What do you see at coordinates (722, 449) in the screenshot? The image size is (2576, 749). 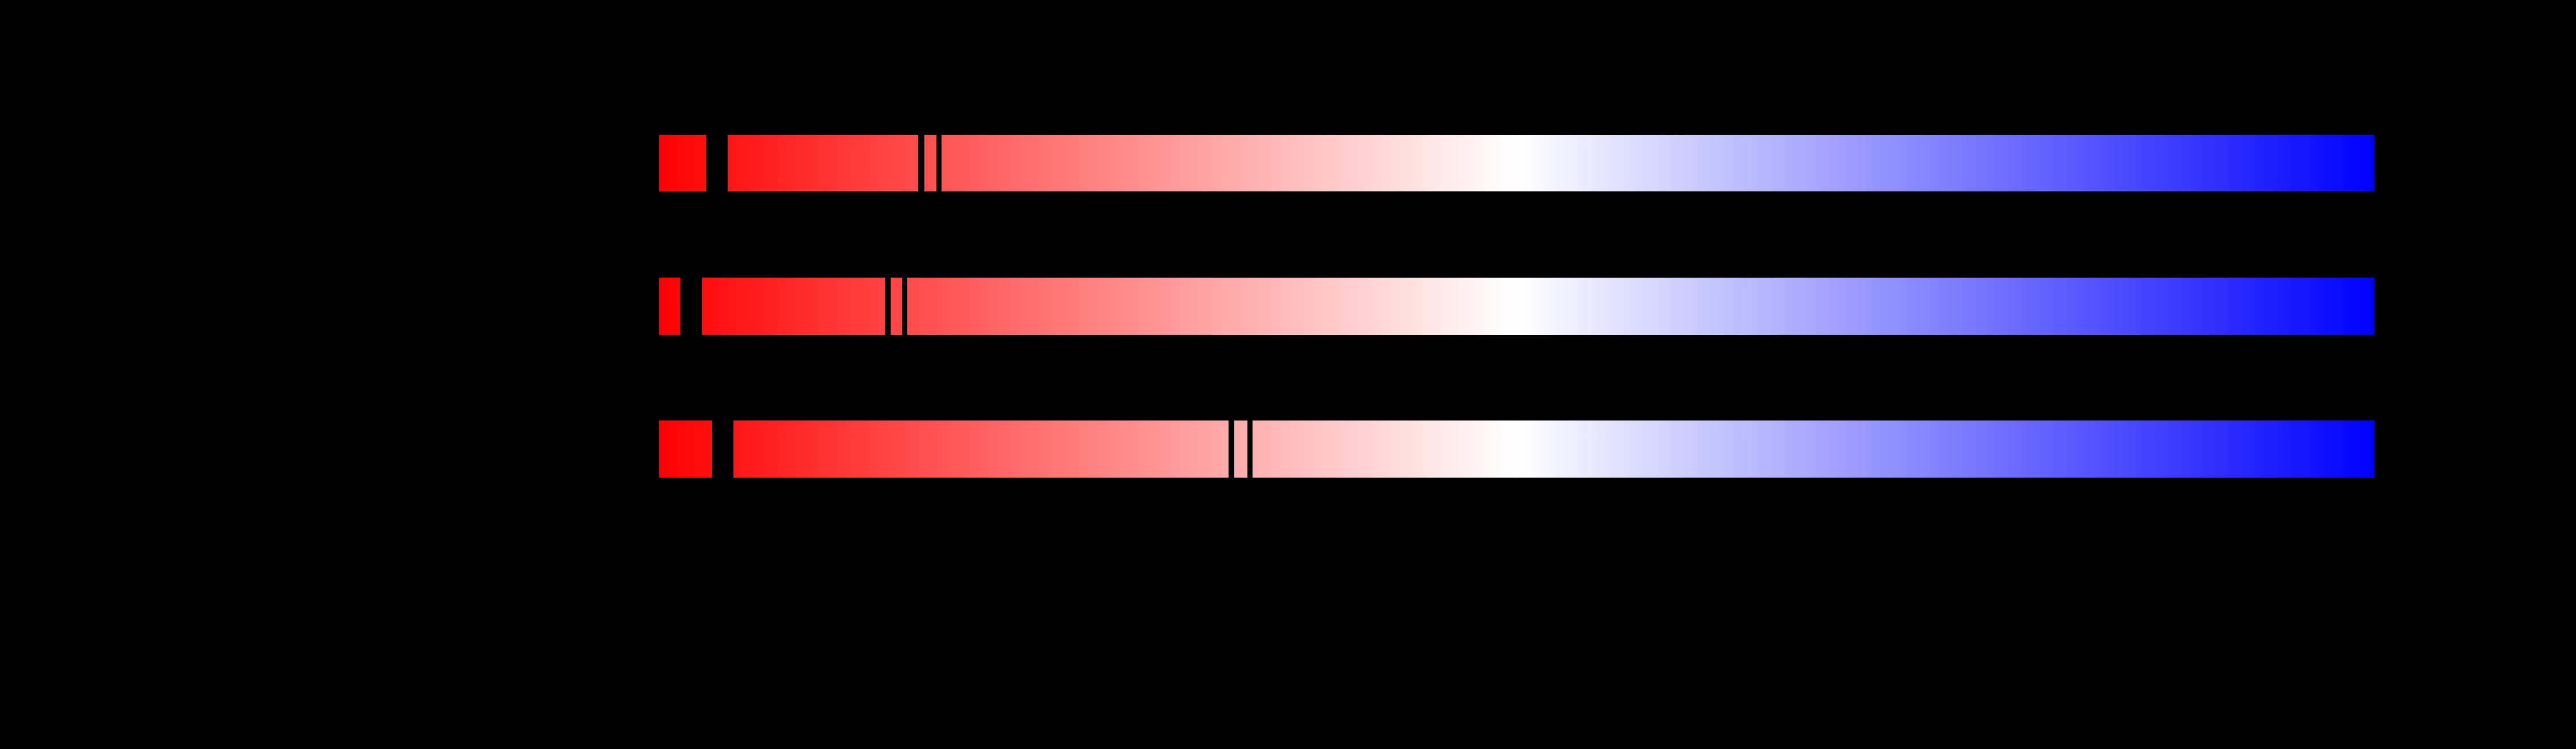 I see `track-3-block-separator` at bounding box center [722, 449].